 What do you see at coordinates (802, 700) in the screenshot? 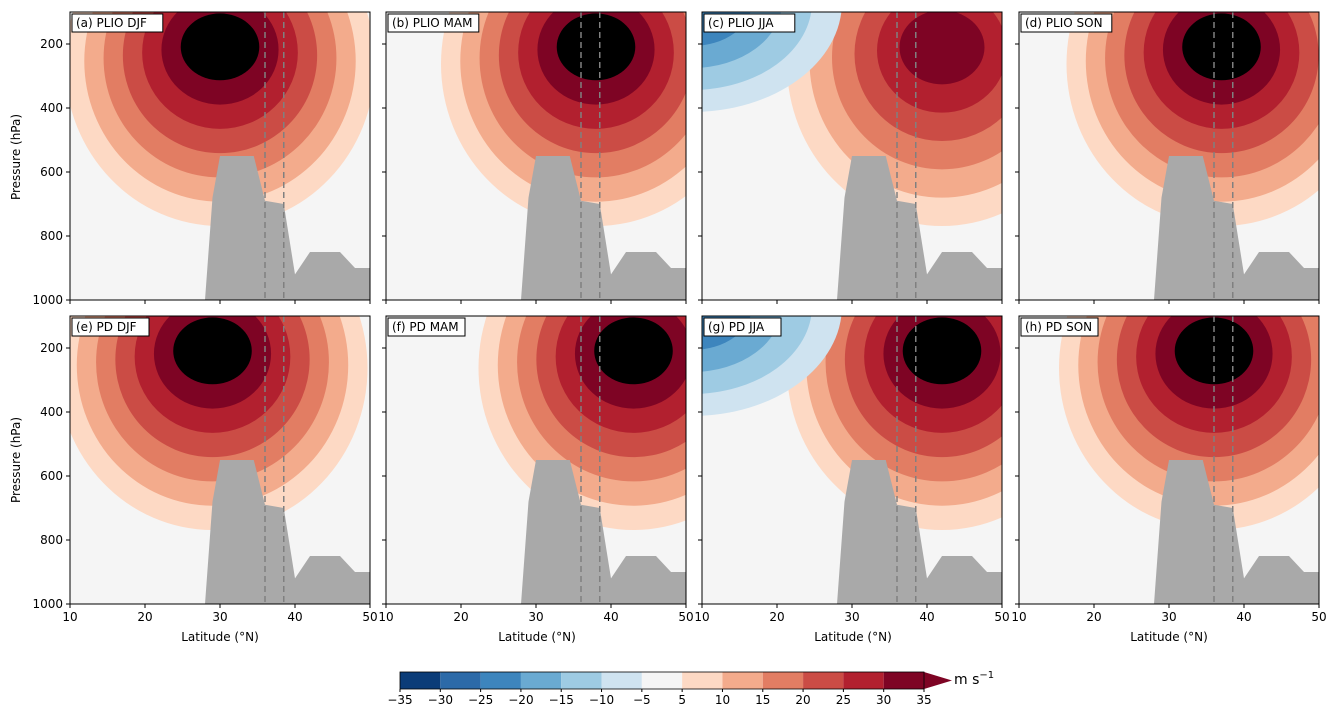
I see `colorbar-tick-label: 20` at bounding box center [802, 700].